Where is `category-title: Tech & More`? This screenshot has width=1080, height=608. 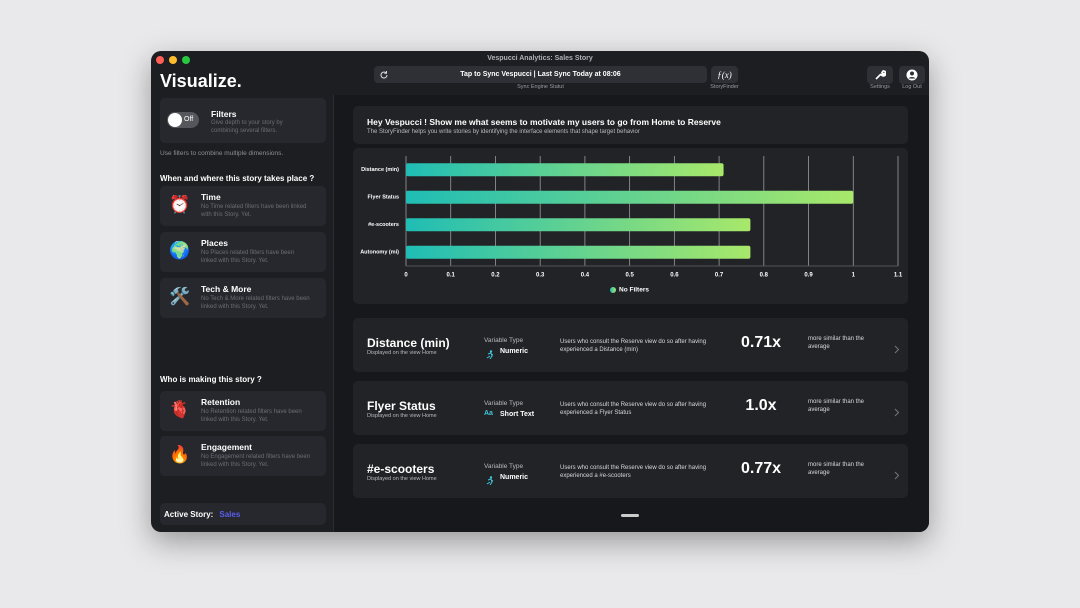
category-title: Tech & More is located at coordinates (226, 289).